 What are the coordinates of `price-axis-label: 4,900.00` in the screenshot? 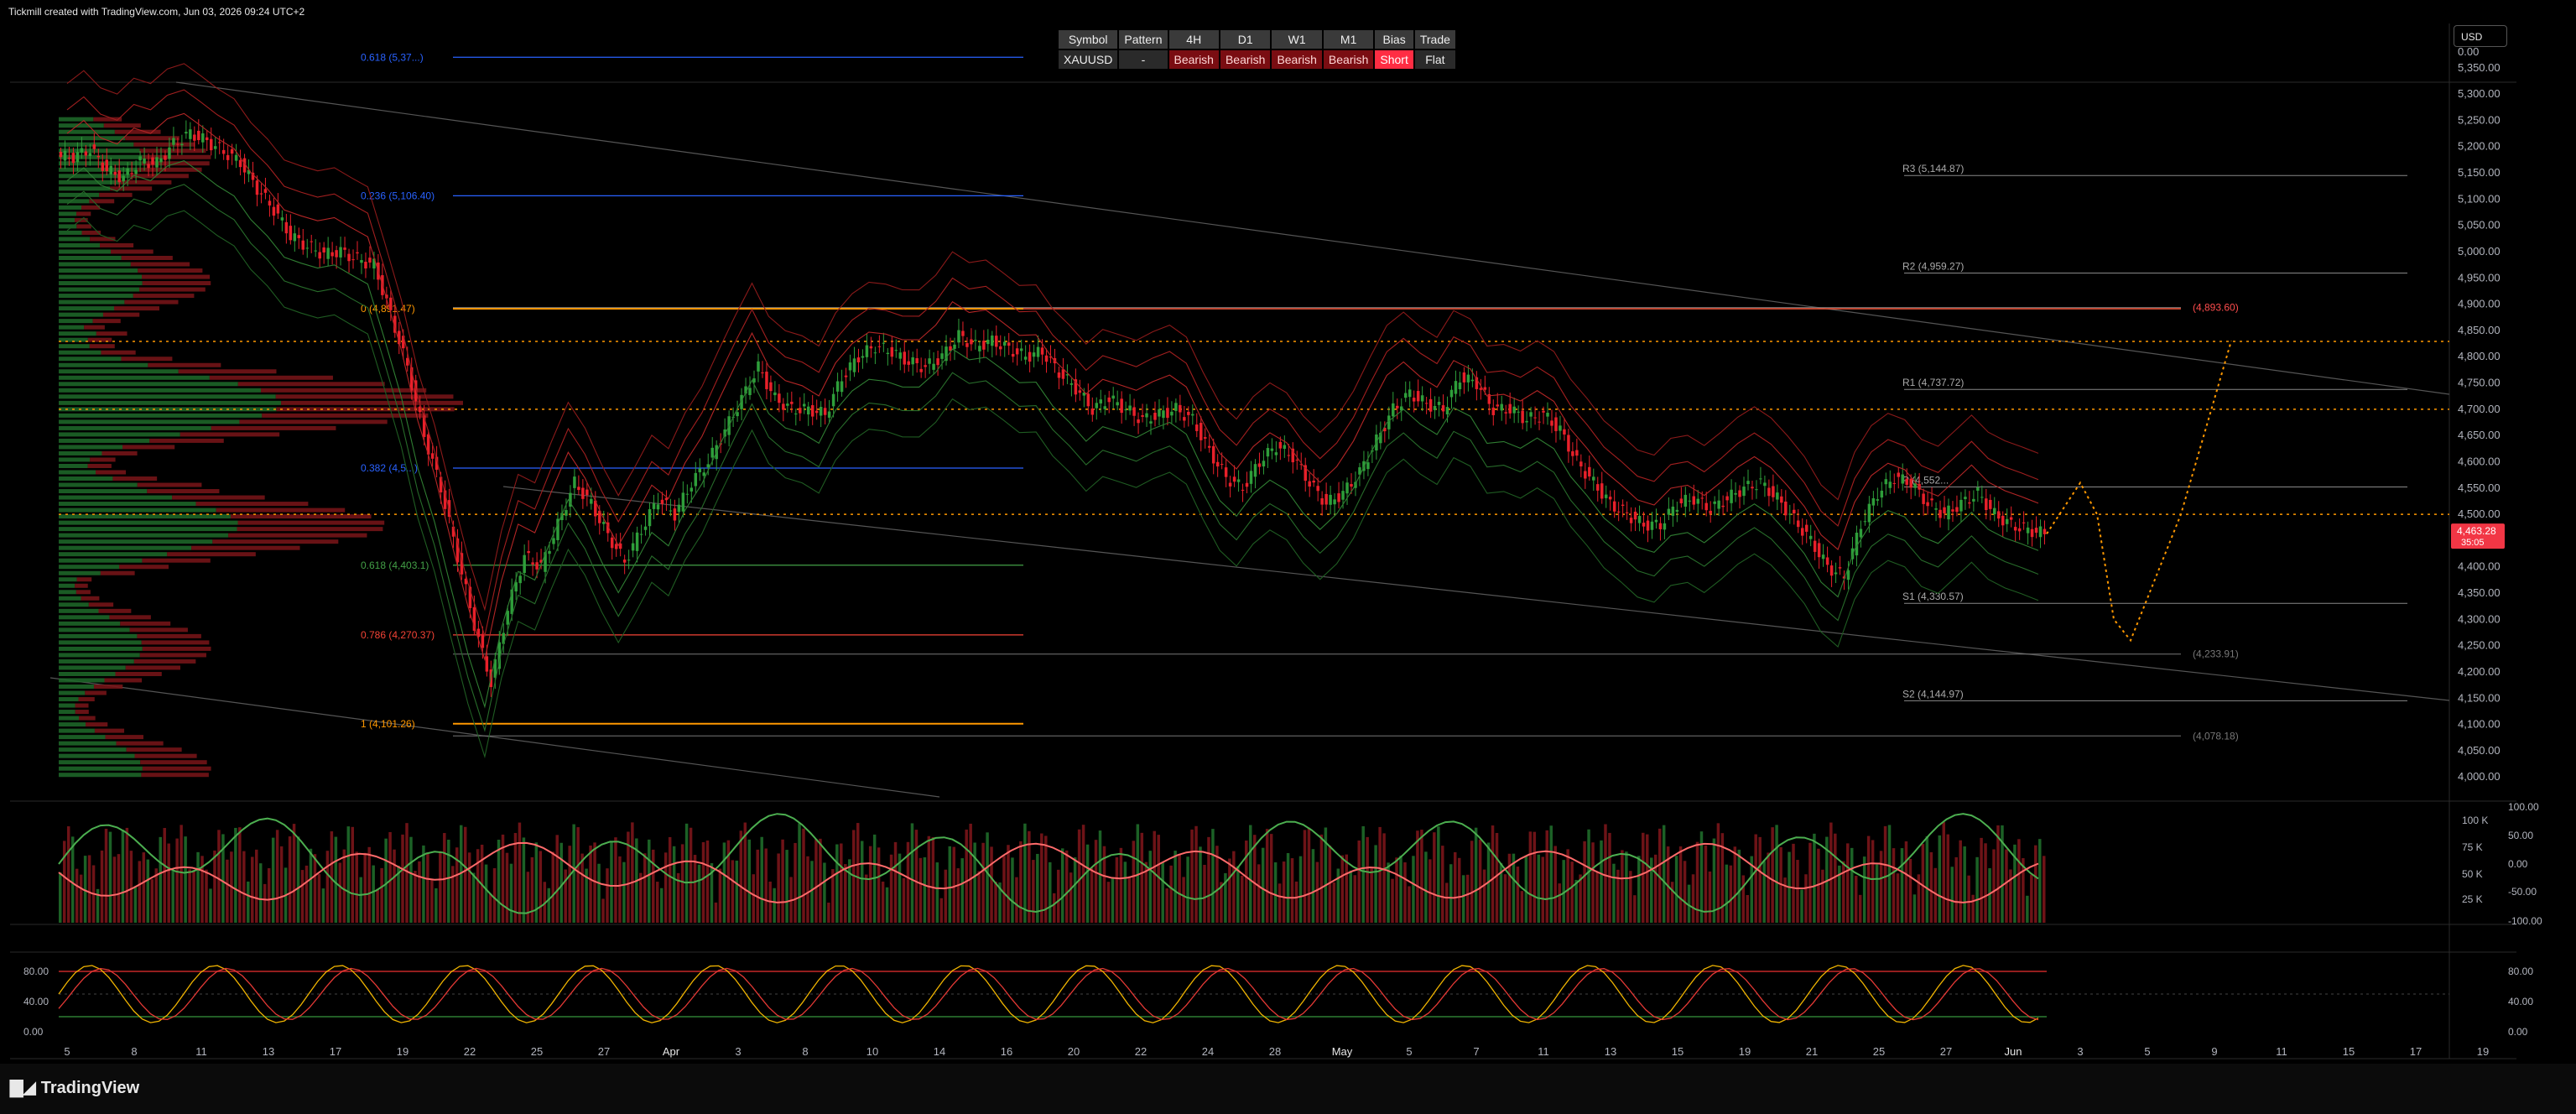 It's located at (2479, 304).